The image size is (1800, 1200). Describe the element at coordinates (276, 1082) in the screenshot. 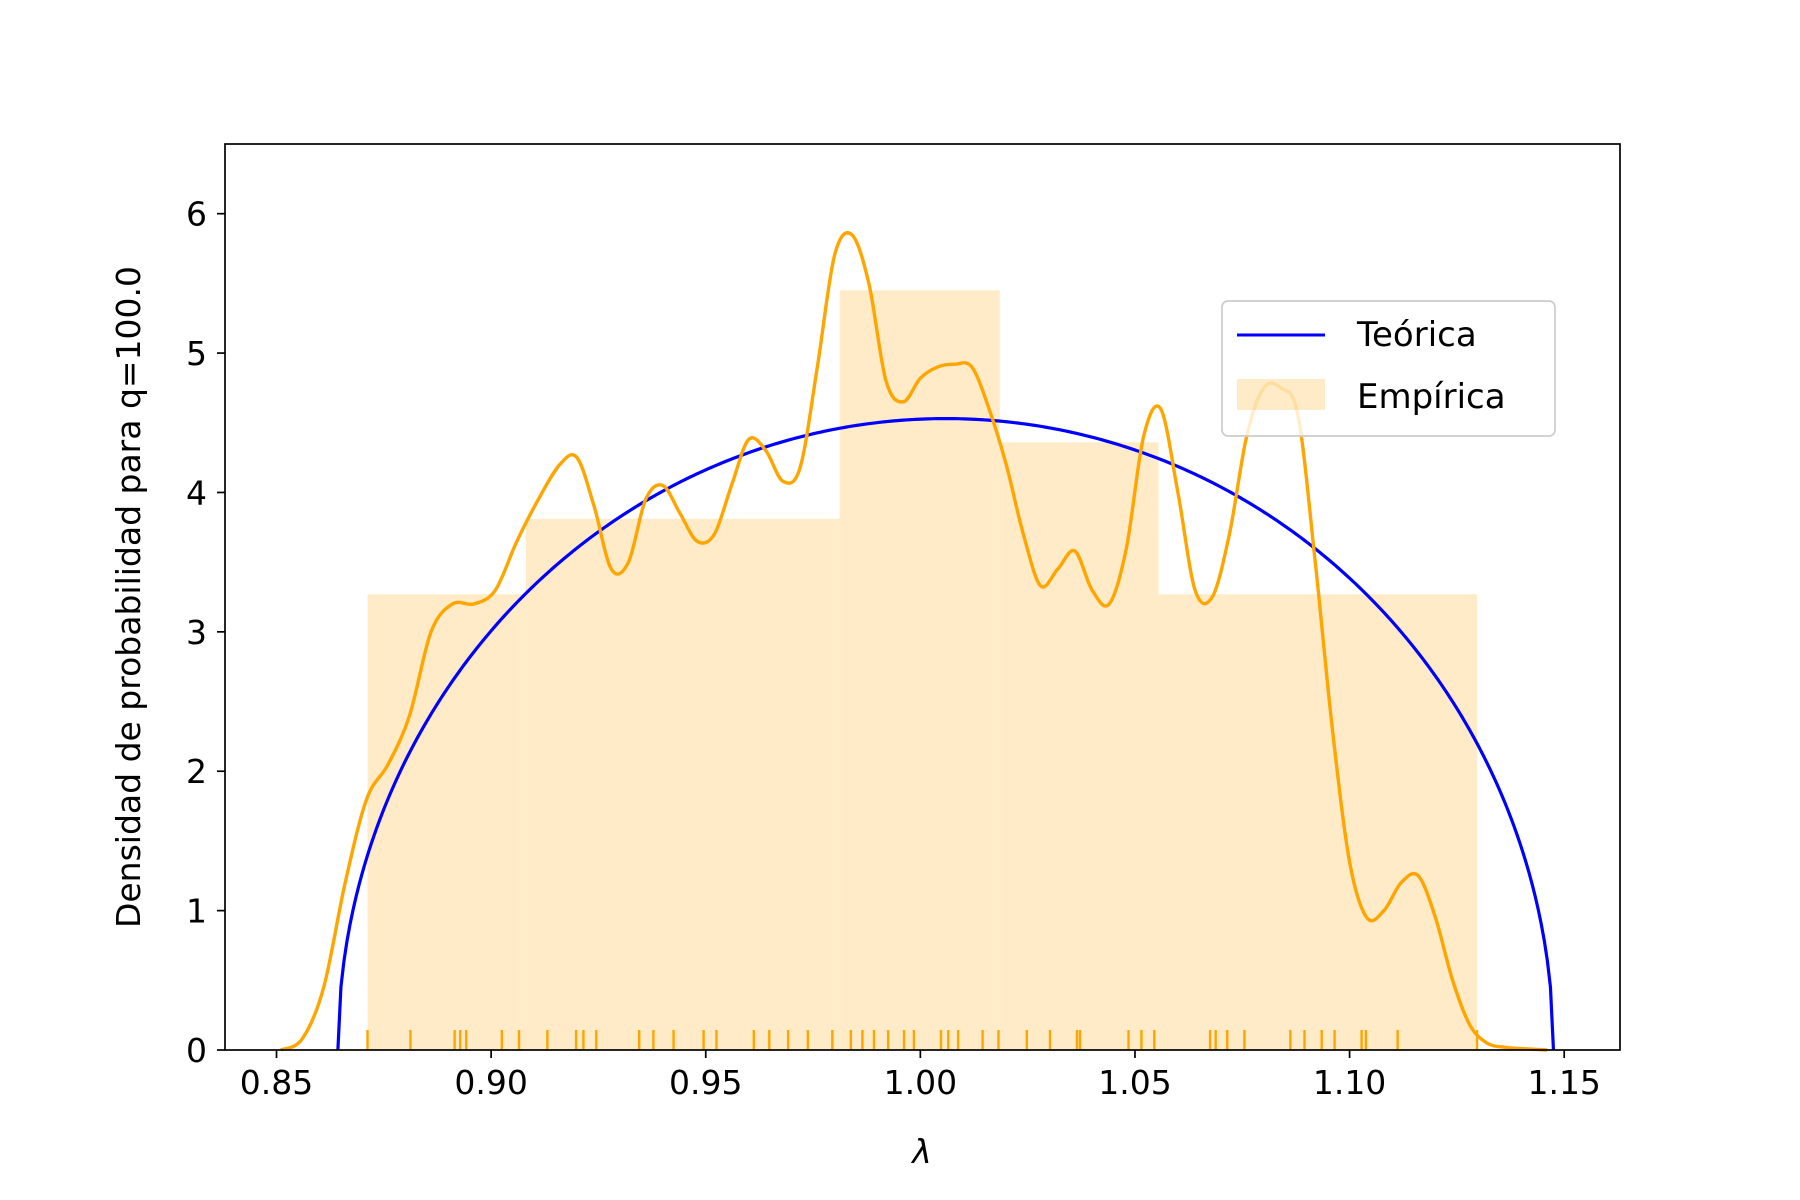

I see `x-tick-label: 0.85` at that location.